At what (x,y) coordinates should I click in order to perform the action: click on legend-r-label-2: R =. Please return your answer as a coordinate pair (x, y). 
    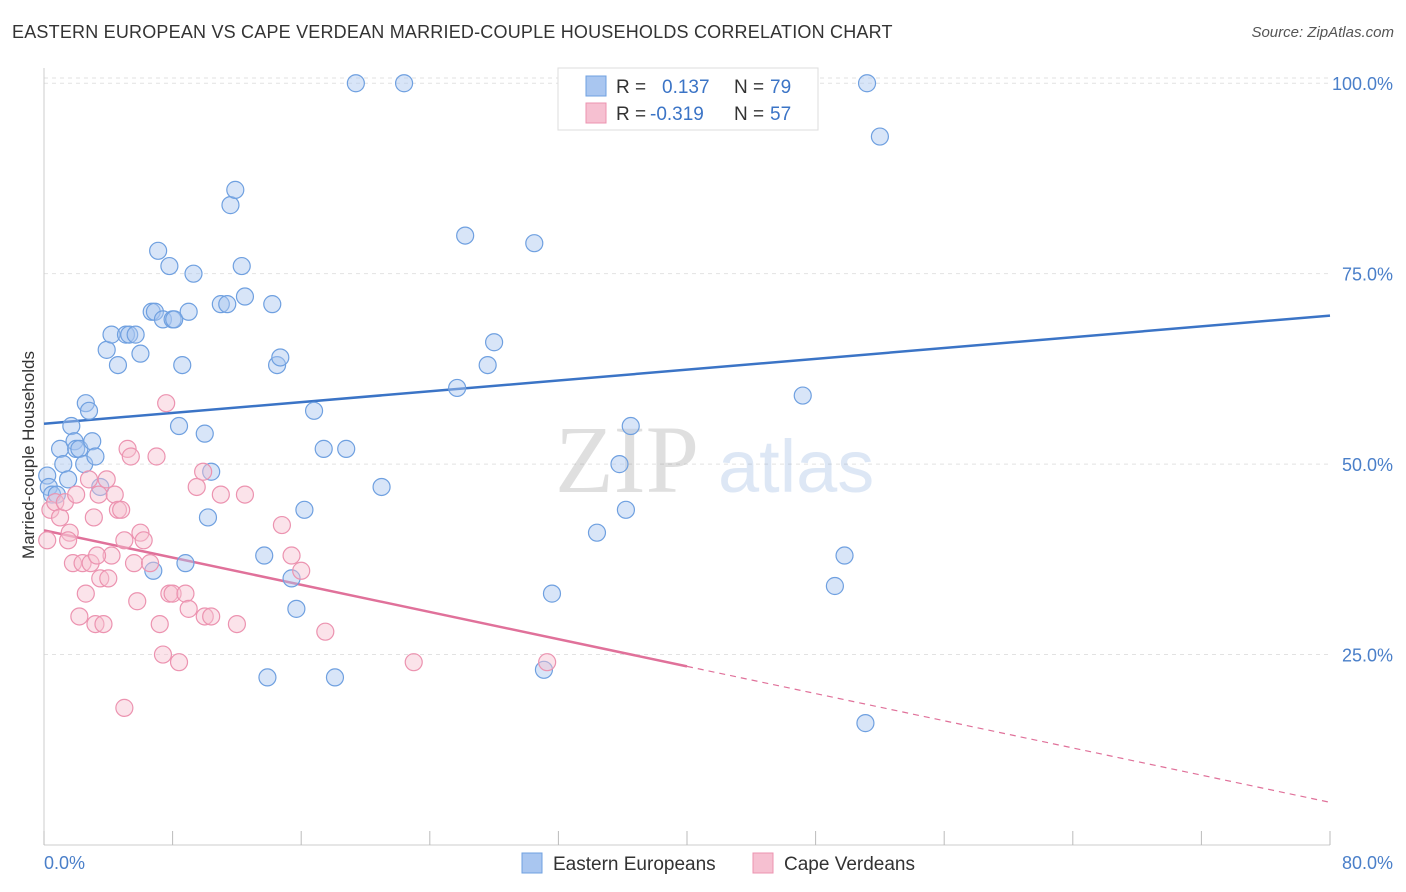
    Looking at the image, I should click on (631, 114).